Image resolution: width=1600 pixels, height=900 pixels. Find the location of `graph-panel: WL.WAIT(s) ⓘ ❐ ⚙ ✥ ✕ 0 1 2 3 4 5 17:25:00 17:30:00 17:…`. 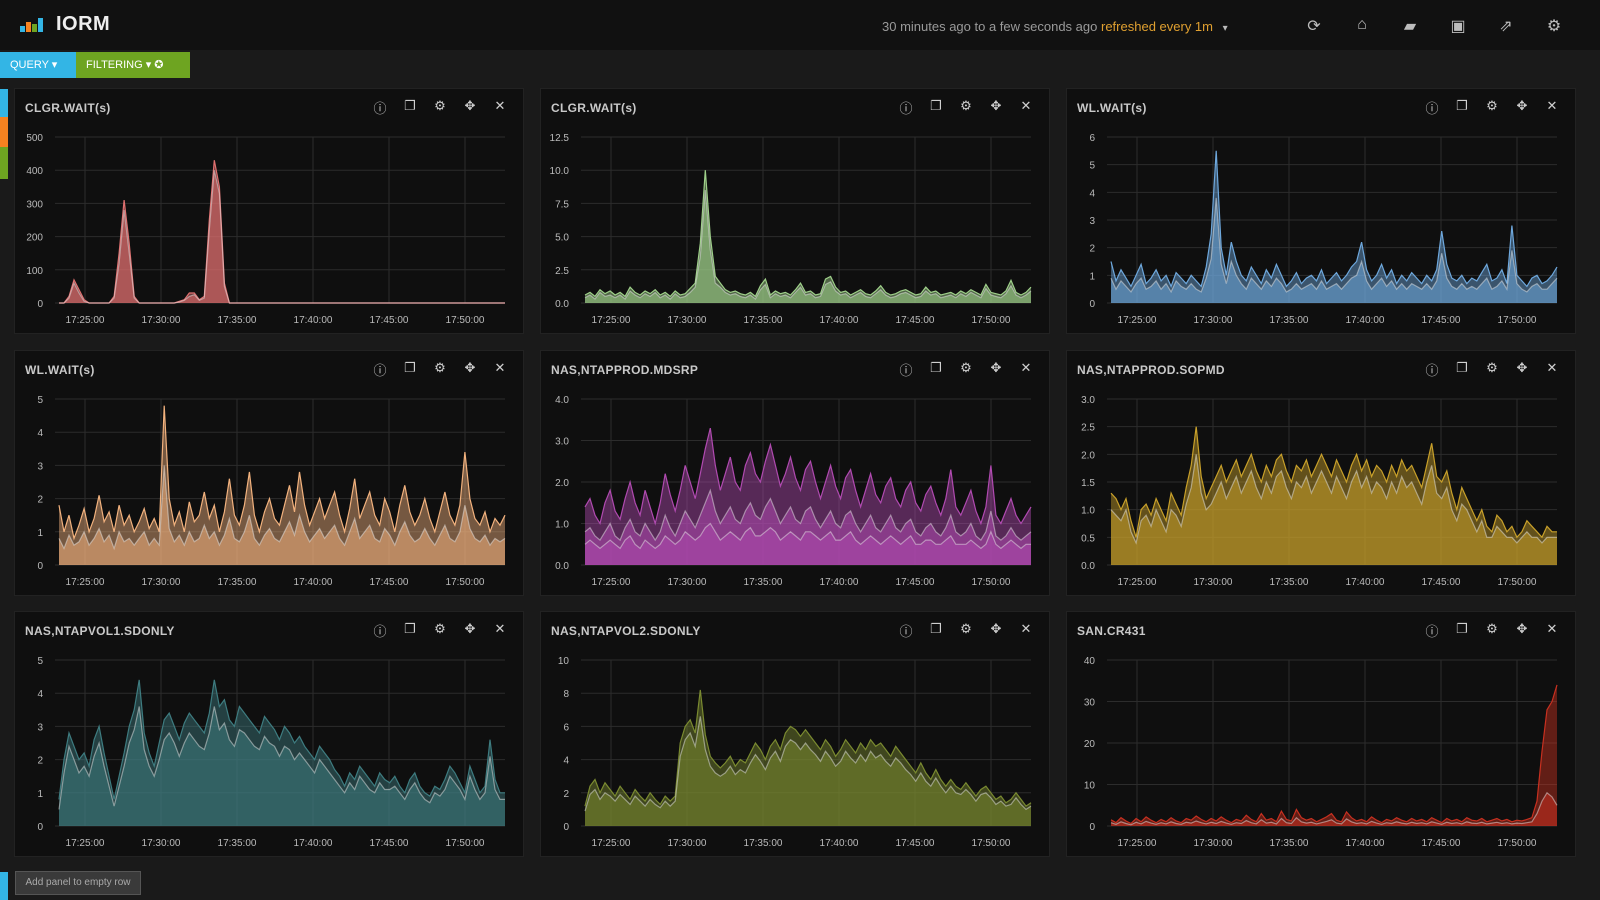

graph-panel: WL.WAIT(s) ⓘ ❐ ⚙ ✥ ✕ 0 1 2 3 4 5 17:25:00 17:30:00 17:… is located at coordinates (269, 473).